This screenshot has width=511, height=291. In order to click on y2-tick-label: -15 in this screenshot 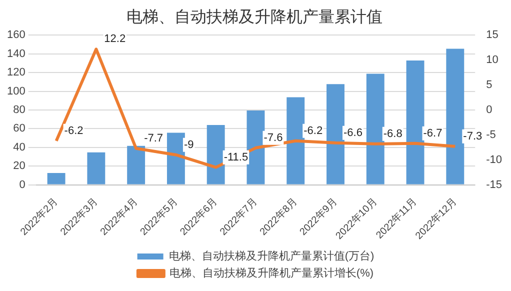, I will do `click(494, 184)`.